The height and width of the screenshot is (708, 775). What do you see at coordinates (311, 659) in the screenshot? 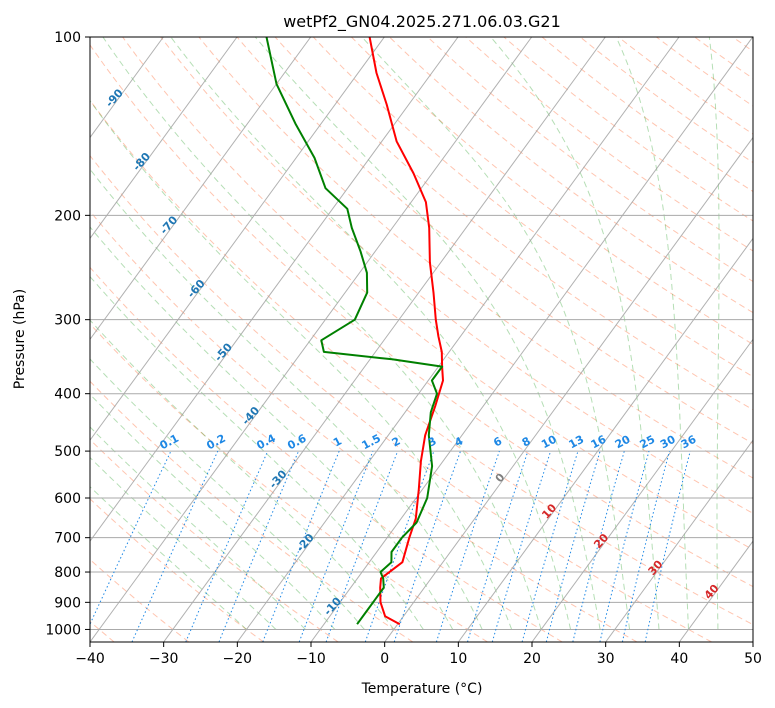
I see `x-tick-label: −10` at bounding box center [311, 659].